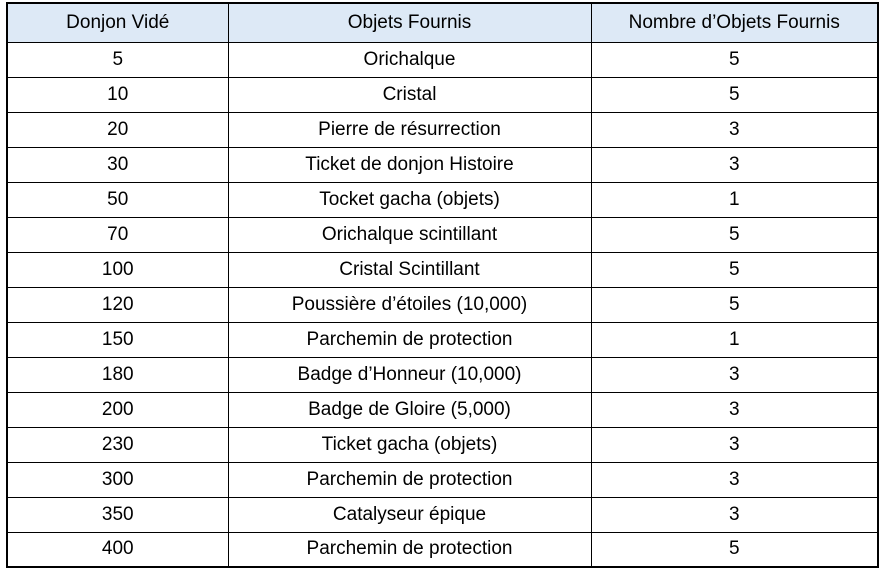  I want to click on cell-donjon: 5, so click(117, 59).